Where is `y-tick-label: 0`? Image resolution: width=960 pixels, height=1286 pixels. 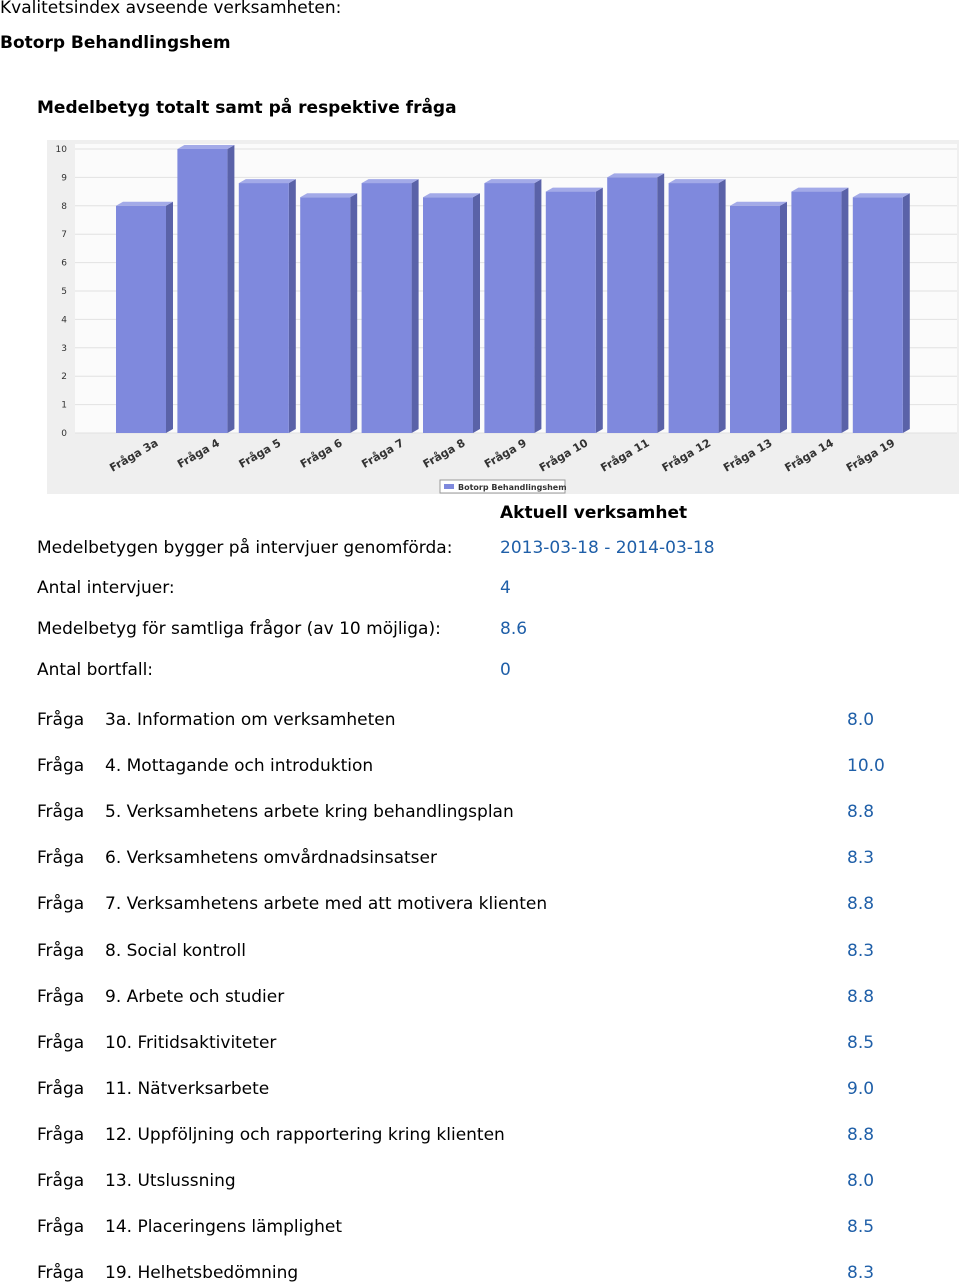 y-tick-label: 0 is located at coordinates (64, 434).